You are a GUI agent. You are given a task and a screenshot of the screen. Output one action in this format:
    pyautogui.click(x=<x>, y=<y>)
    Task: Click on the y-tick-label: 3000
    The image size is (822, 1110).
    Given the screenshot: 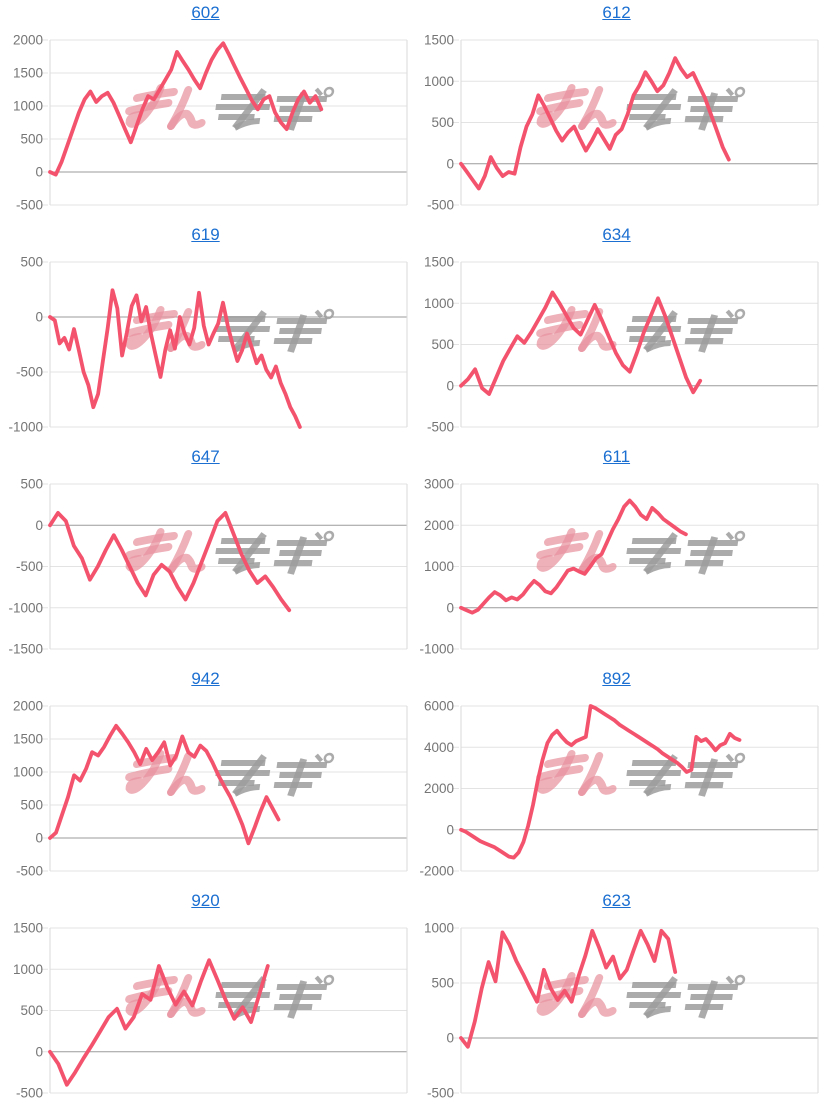 What is the action you would take?
    pyautogui.click(x=439, y=484)
    